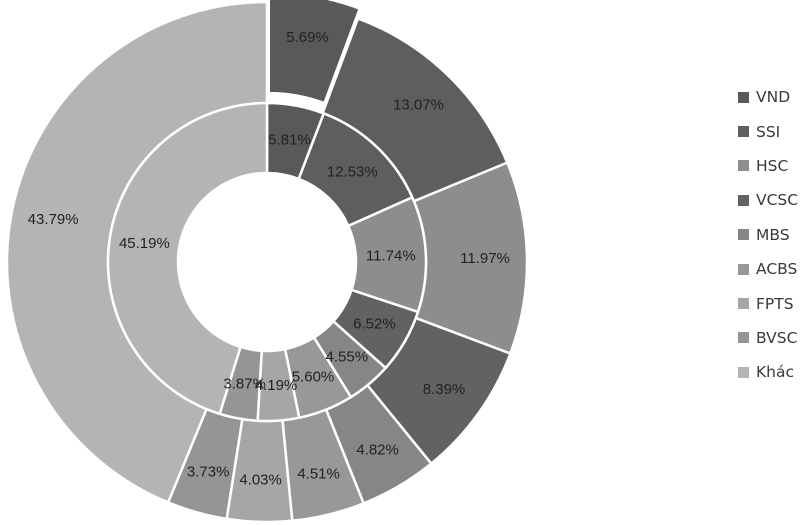 This screenshot has width=812, height=525. I want to click on legend-item-acbs: ACBS, so click(768, 269).